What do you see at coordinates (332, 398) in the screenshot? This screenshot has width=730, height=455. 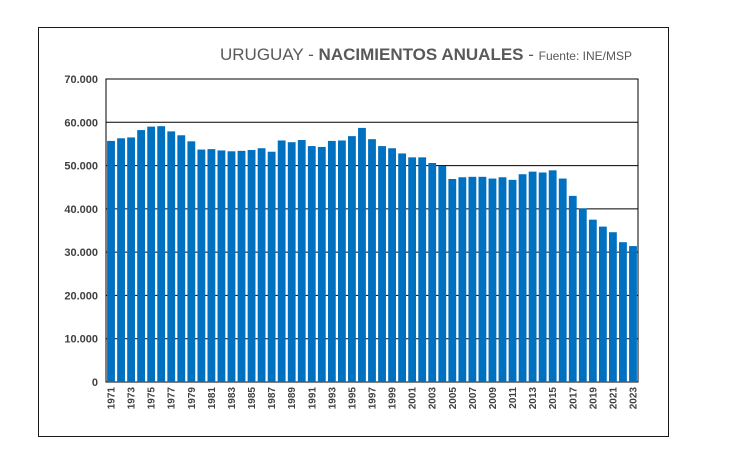 I see `x-tick-label: 1993` at bounding box center [332, 398].